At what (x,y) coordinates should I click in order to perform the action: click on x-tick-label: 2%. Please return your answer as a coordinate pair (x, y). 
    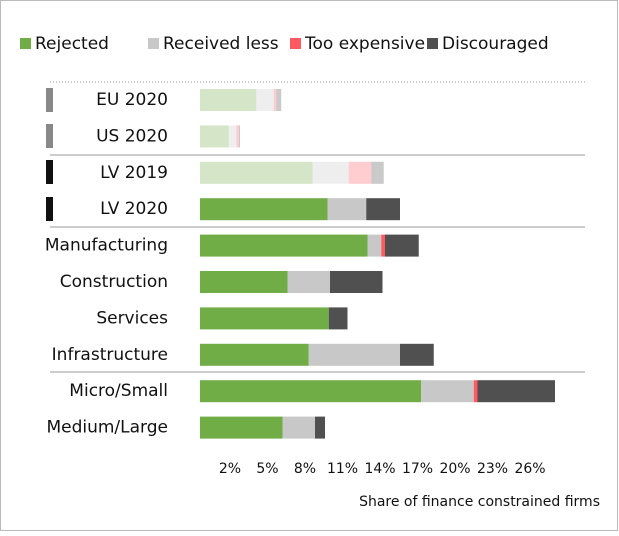
    Looking at the image, I should click on (230, 469).